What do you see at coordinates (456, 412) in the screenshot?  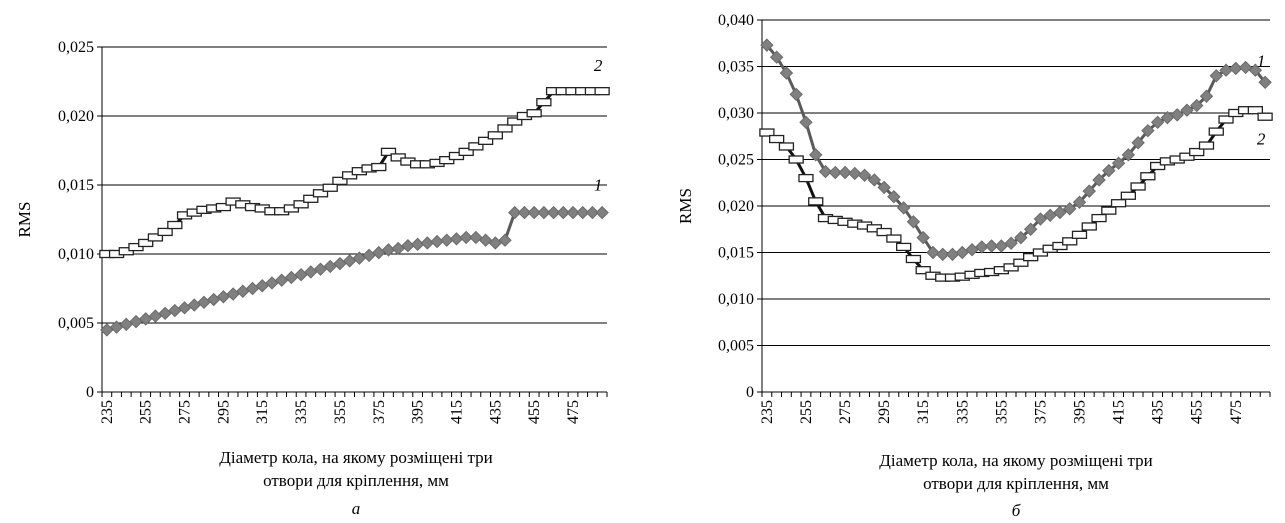 I see `x-tick-label: 415` at bounding box center [456, 412].